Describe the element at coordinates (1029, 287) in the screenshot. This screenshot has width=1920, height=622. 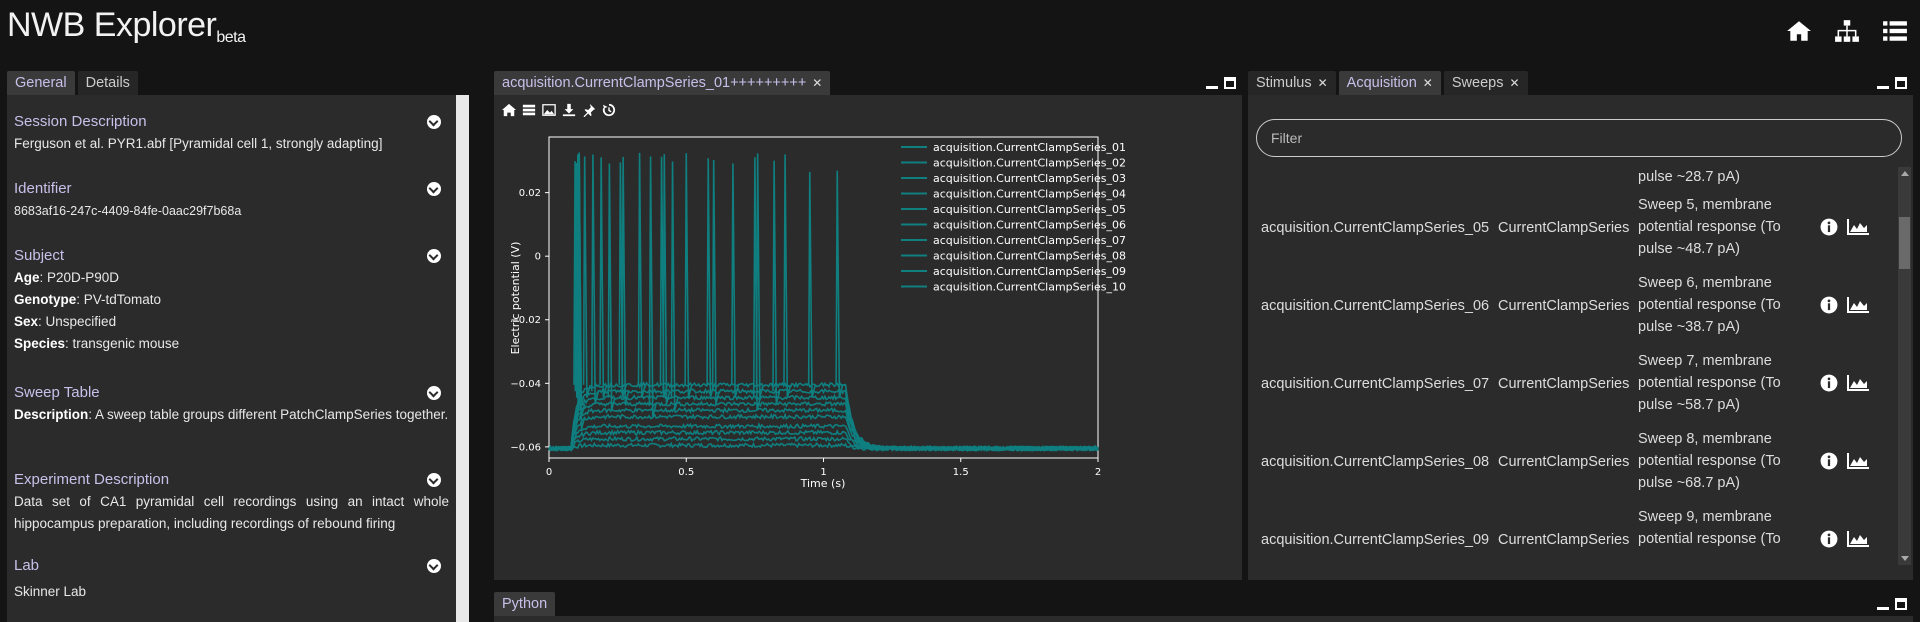
I see `legend-item: acquisition.CurrentClampSeries_10` at that location.